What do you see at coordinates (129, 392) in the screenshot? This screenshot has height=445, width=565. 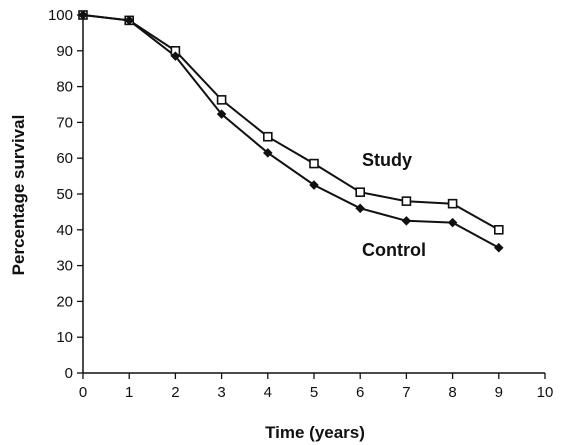 I see `x-tick-label: 1` at bounding box center [129, 392].